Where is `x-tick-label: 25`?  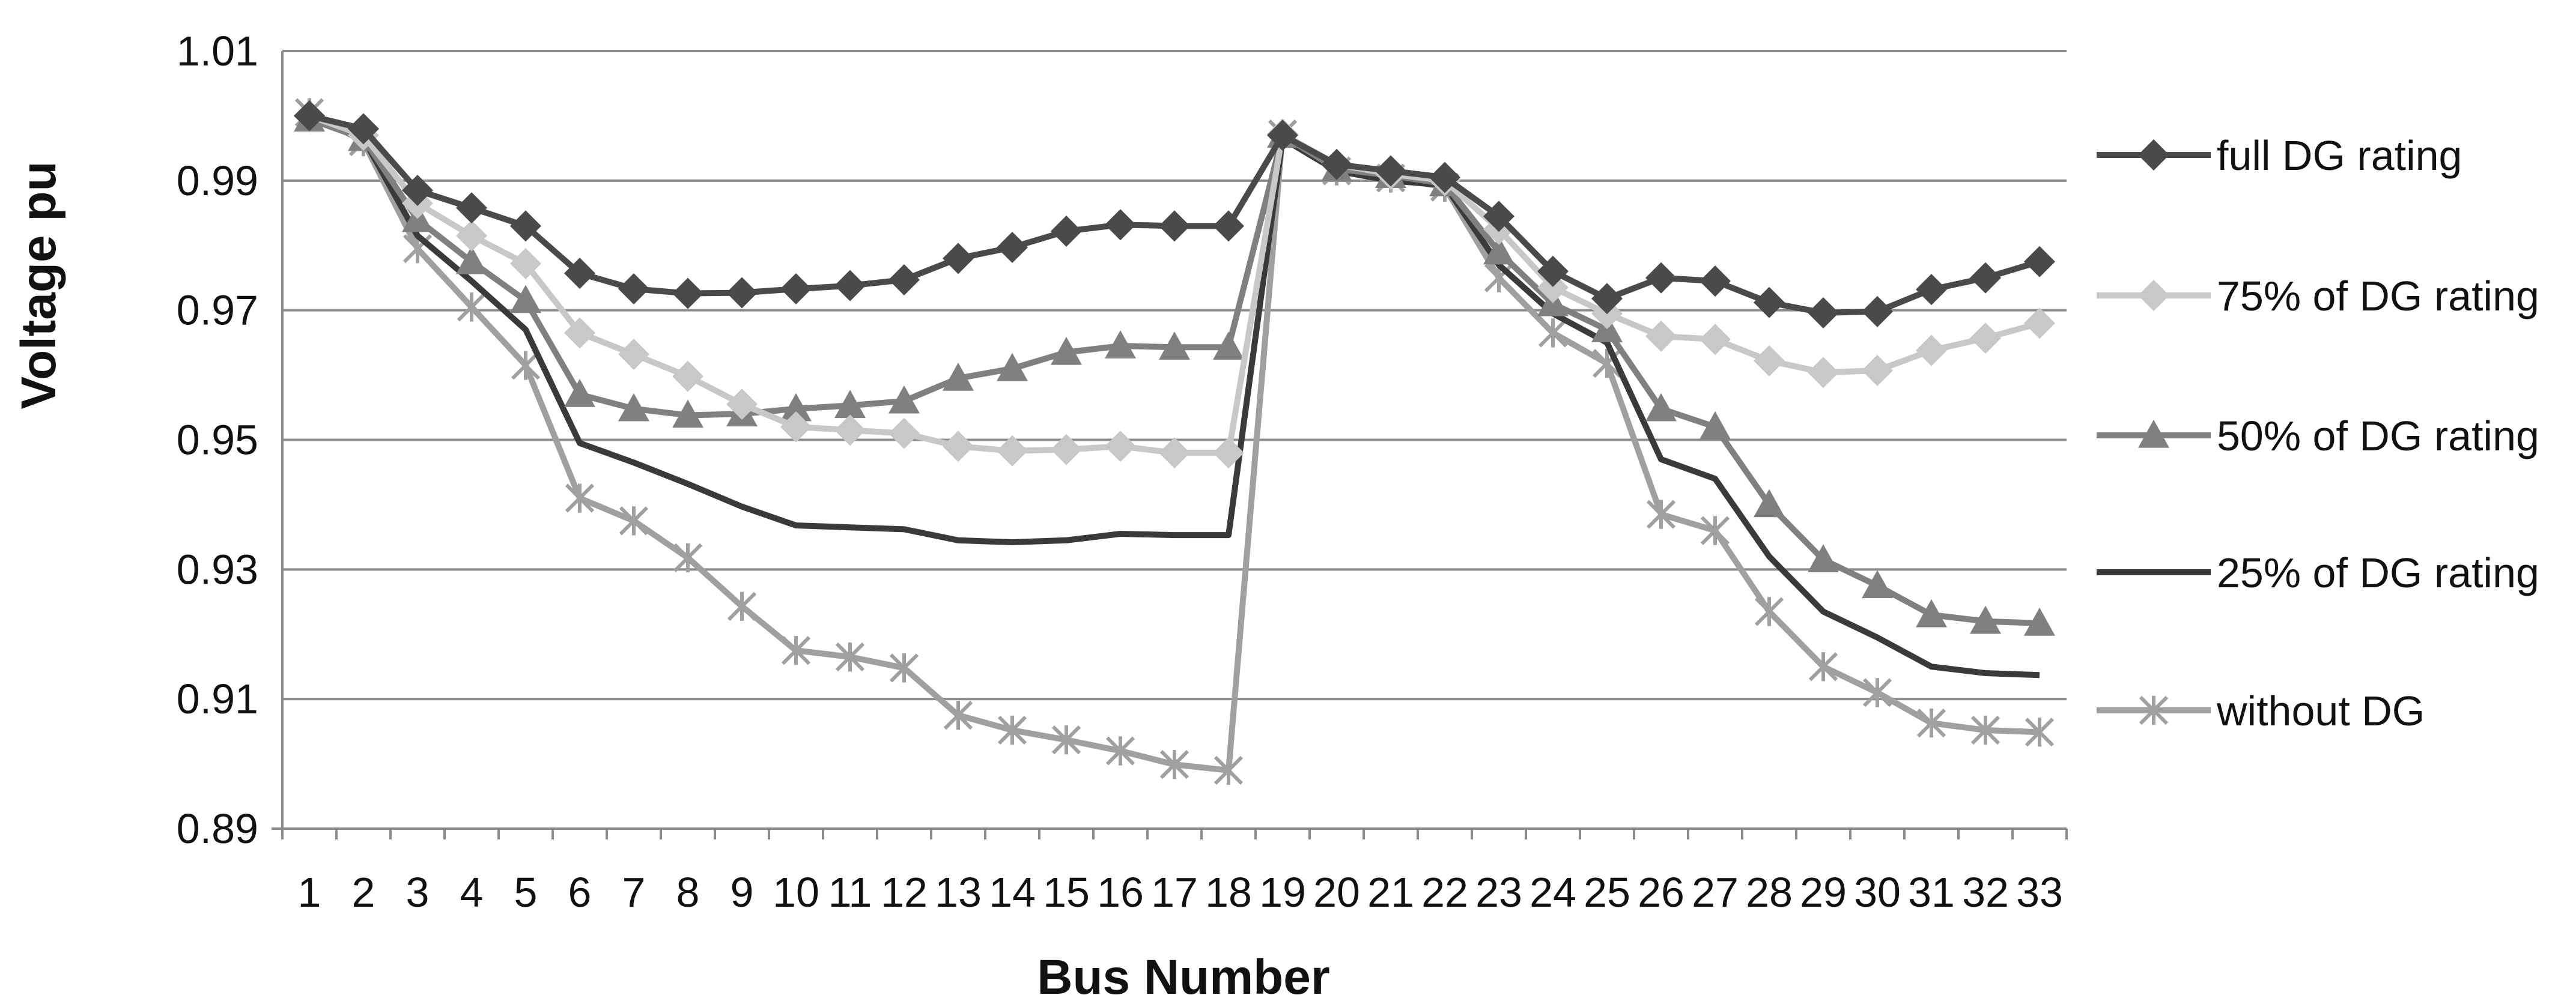
x-tick-label: 25 is located at coordinates (1607, 892).